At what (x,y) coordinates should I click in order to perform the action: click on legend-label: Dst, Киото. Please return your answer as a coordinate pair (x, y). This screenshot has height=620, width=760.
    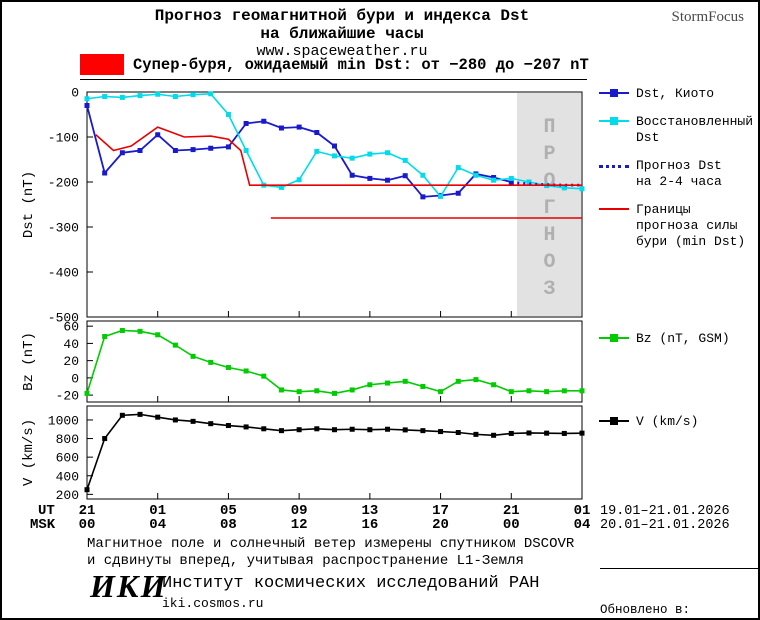
    Looking at the image, I should click on (675, 93).